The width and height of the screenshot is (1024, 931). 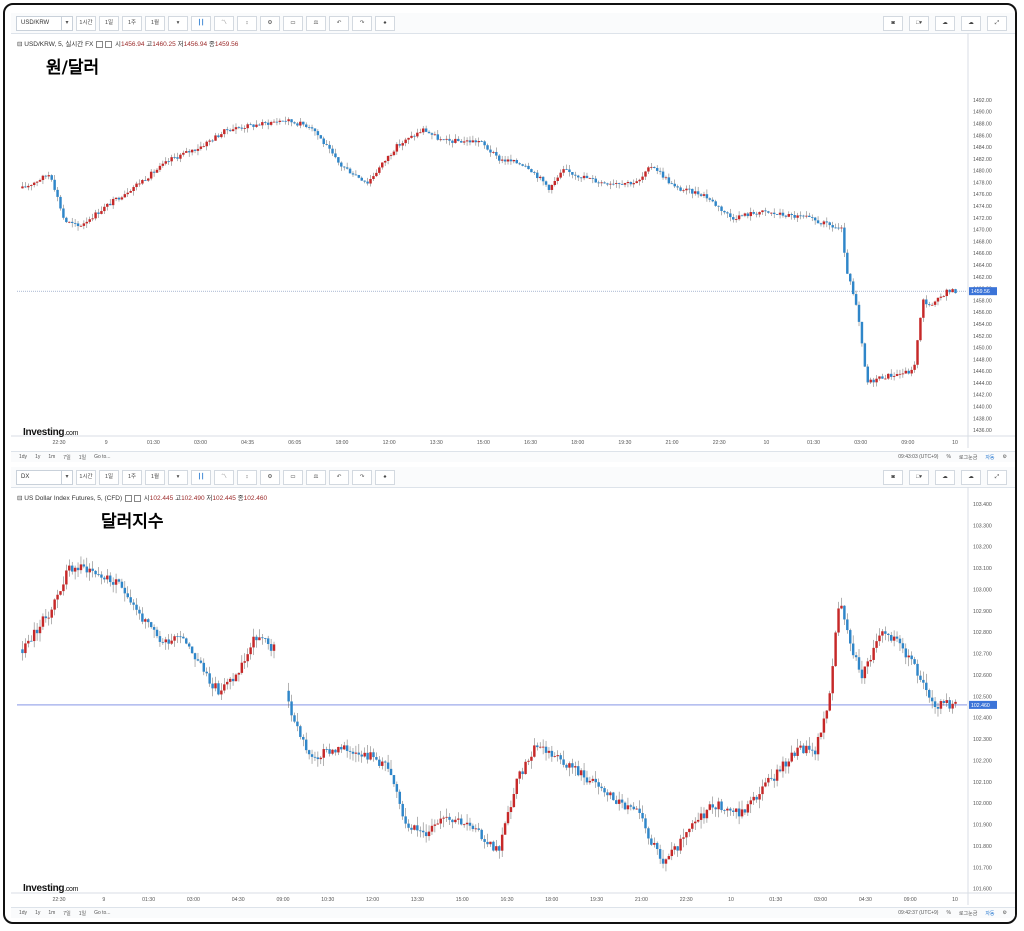 I want to click on last-price-label: 1459.56, so click(x=980, y=292).